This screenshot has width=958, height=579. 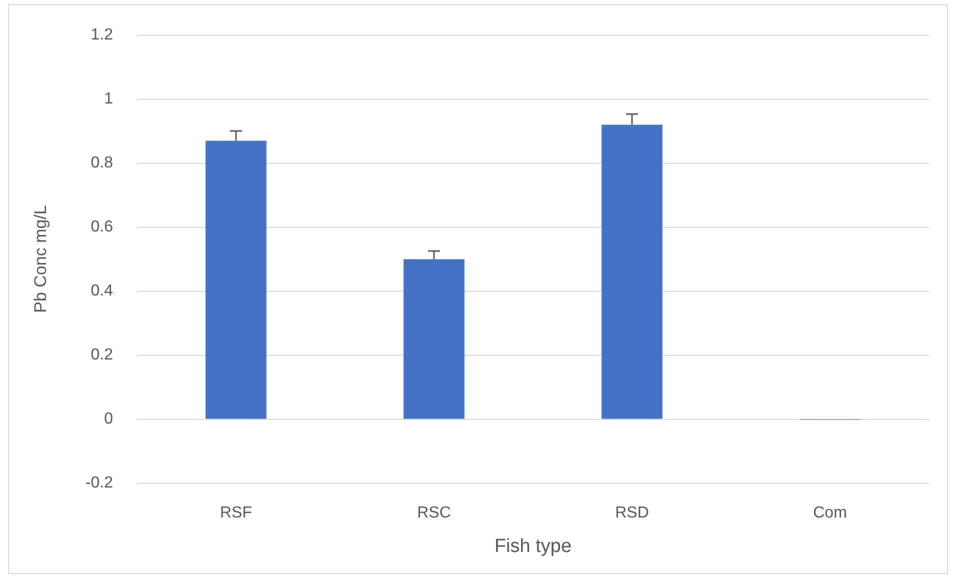 I want to click on y-tick-label: 0.8, so click(x=102, y=163).